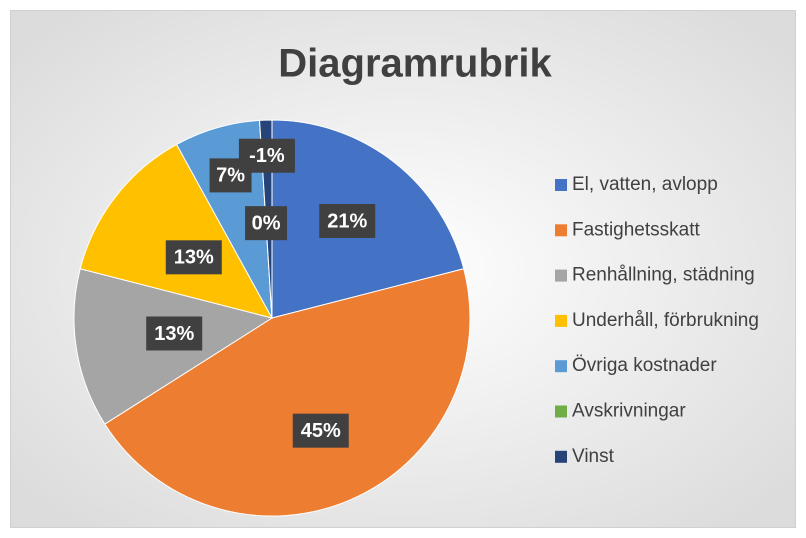 The height and width of the screenshot is (538, 806). What do you see at coordinates (593, 456) in the screenshot?
I see `legend-label: Vinst` at bounding box center [593, 456].